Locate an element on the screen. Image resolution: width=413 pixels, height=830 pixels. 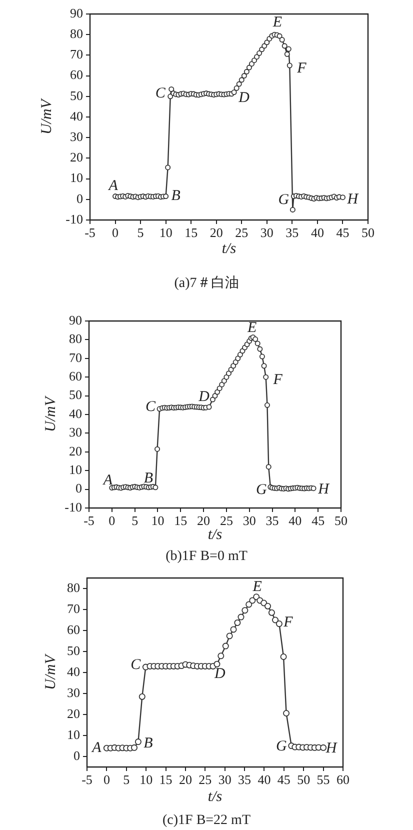
text: (b)1F B=0 mT is located at coordinates (206, 557).